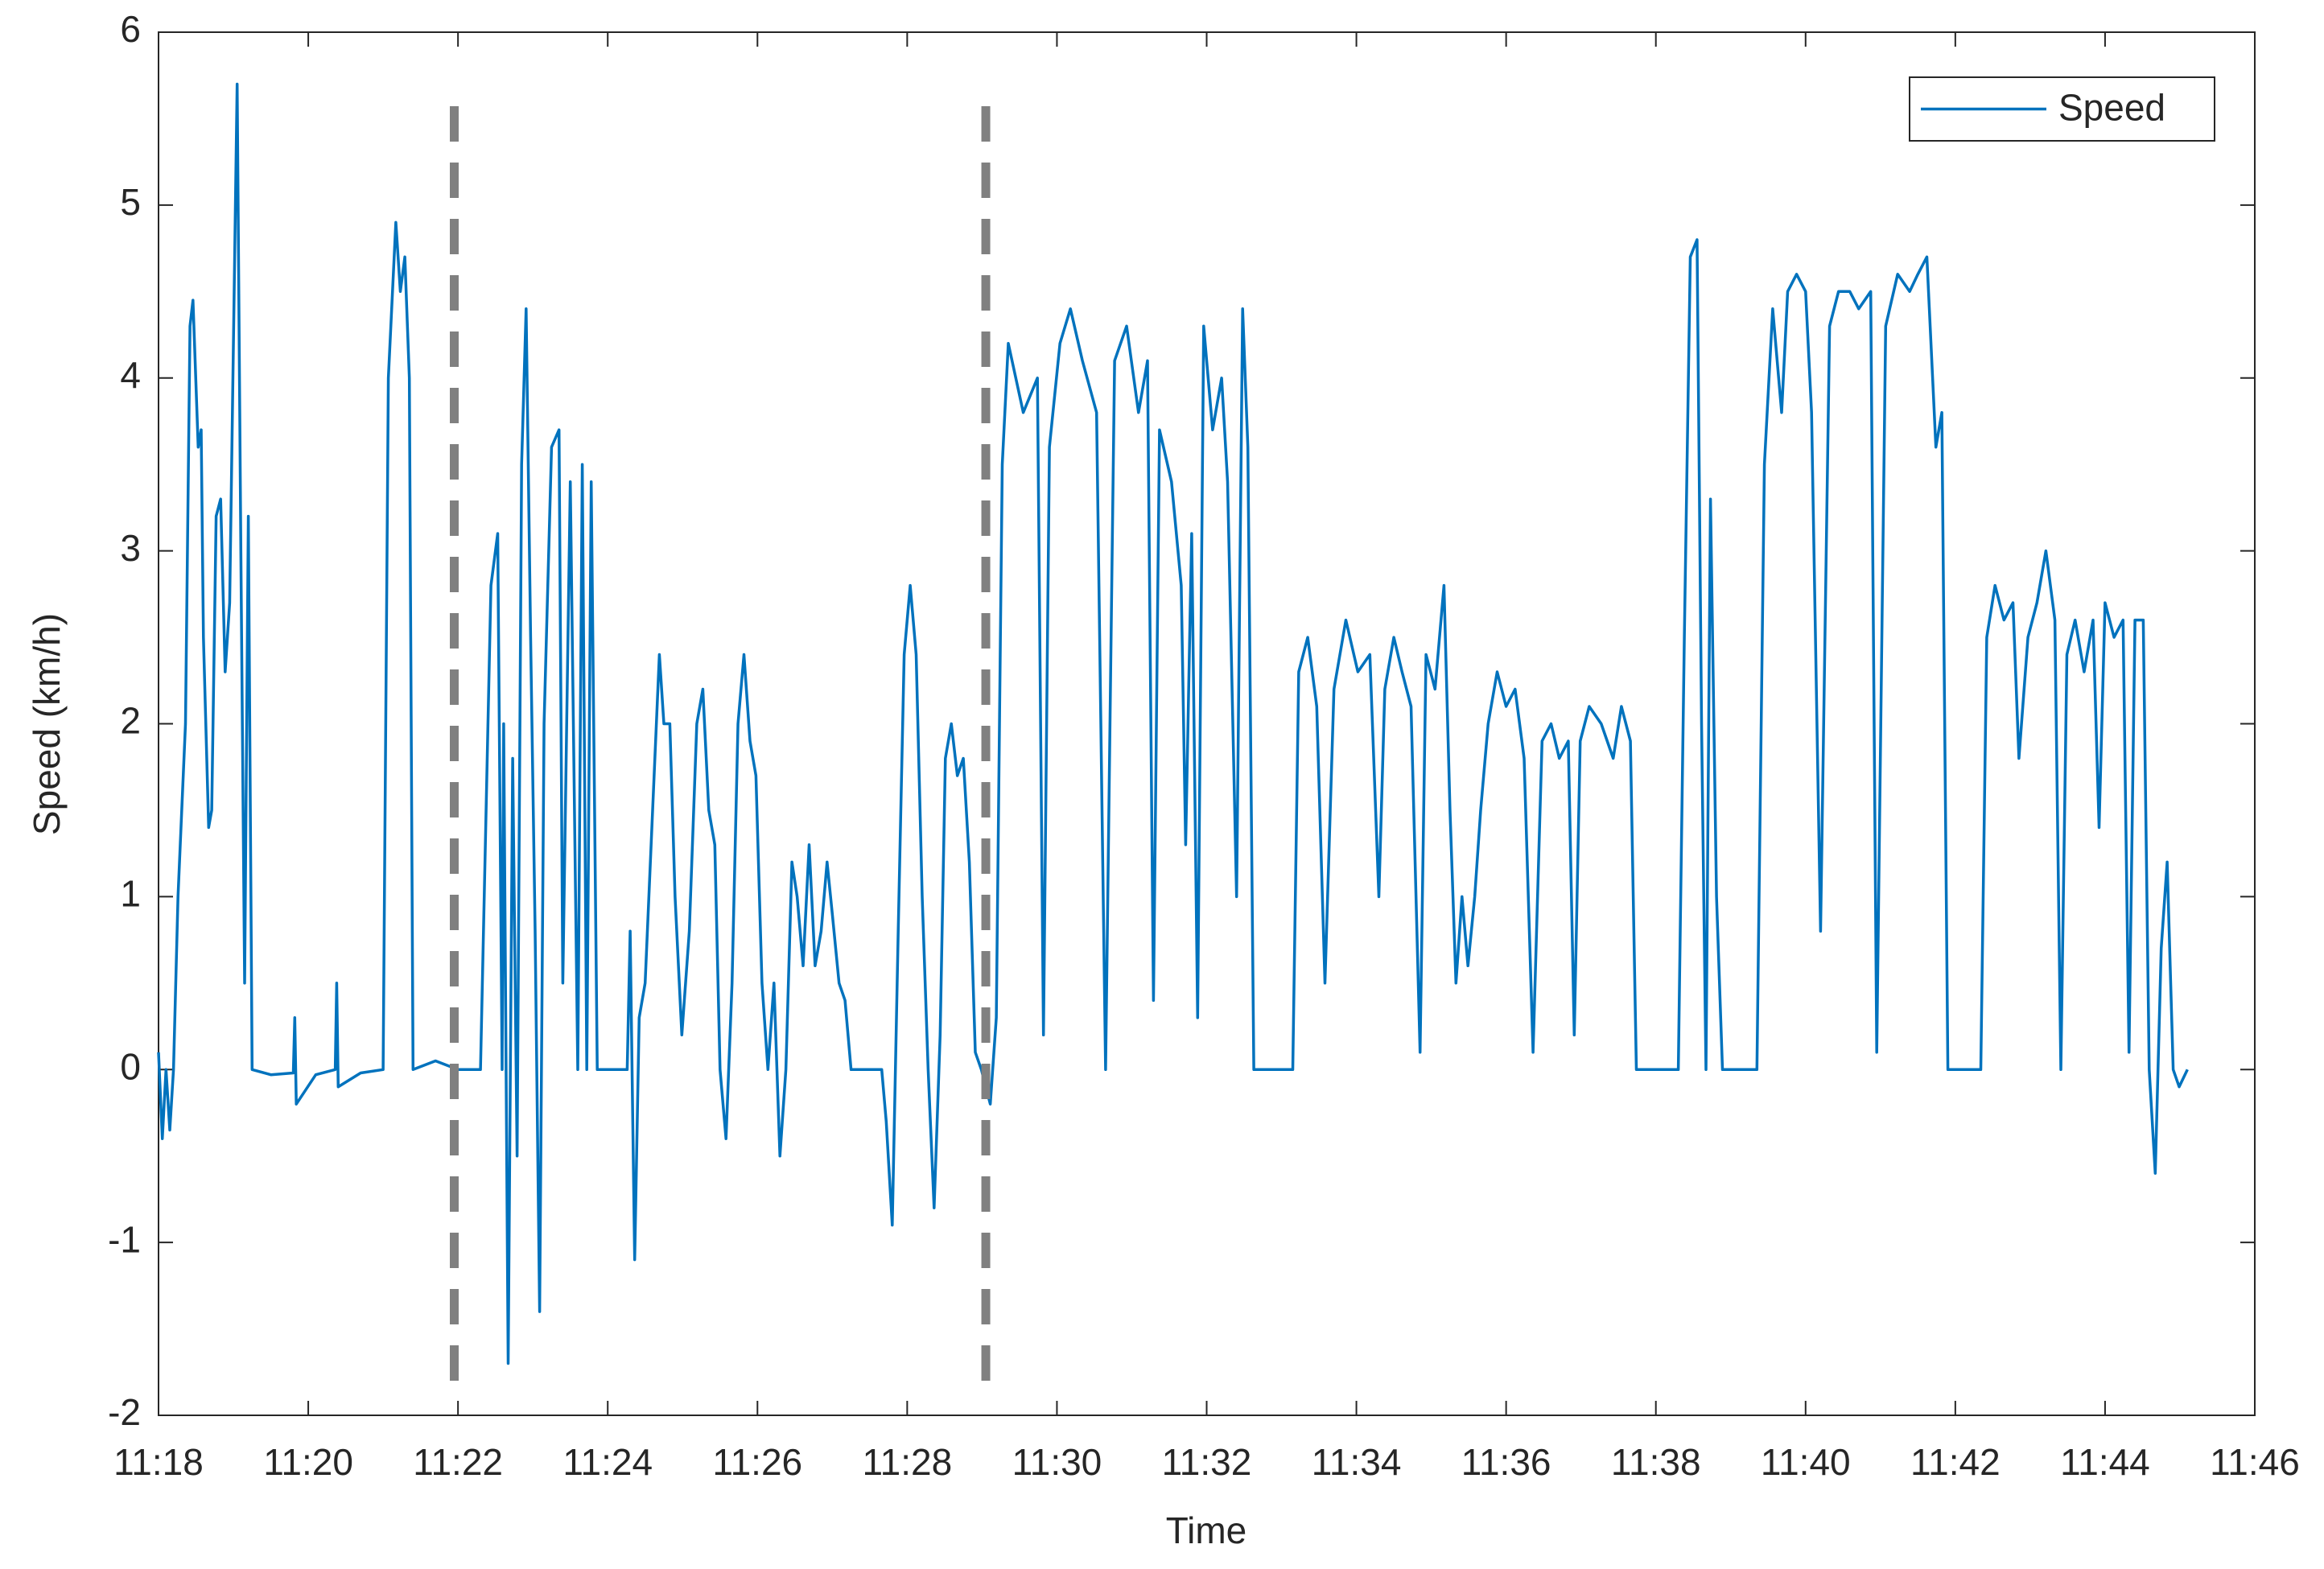 This screenshot has width=2324, height=1569. Describe the element at coordinates (130, 29) in the screenshot. I see `y-tick-label: 6` at that location.